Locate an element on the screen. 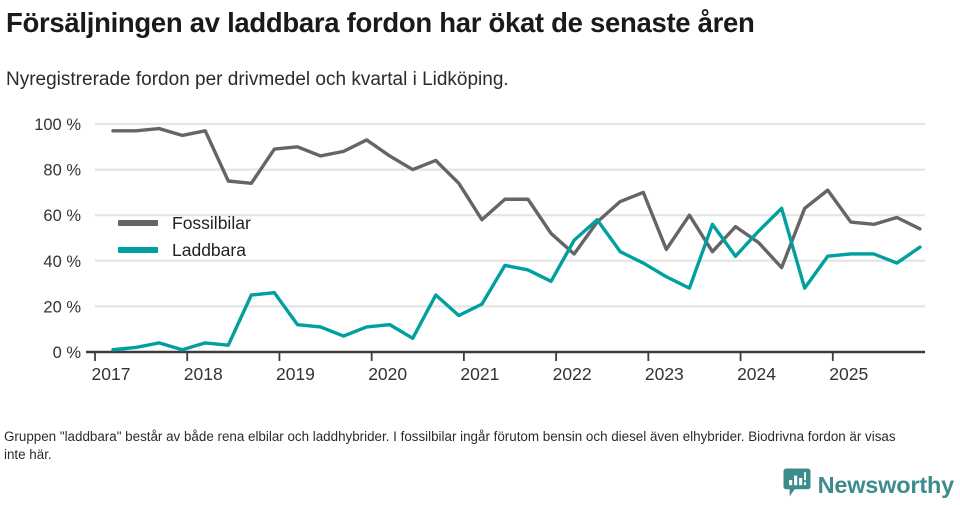 This screenshot has width=960, height=505. chart-x-axis-labels: 2017 2018 2019 2020 2021 2022 2023 2024 2025 is located at coordinates (480, 374).